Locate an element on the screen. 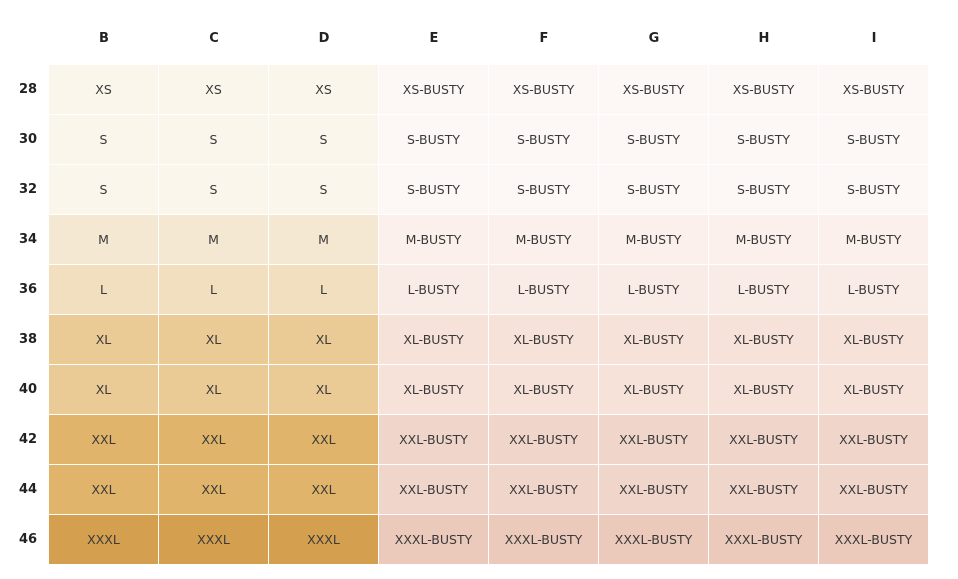  column-header: I is located at coordinates (874, 38).